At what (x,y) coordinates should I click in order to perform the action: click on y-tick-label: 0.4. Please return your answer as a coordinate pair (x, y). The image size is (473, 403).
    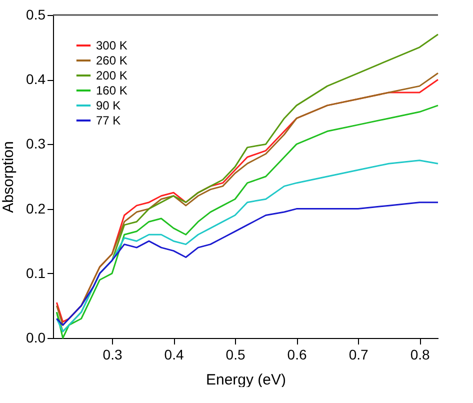
    Looking at the image, I should click on (36, 79).